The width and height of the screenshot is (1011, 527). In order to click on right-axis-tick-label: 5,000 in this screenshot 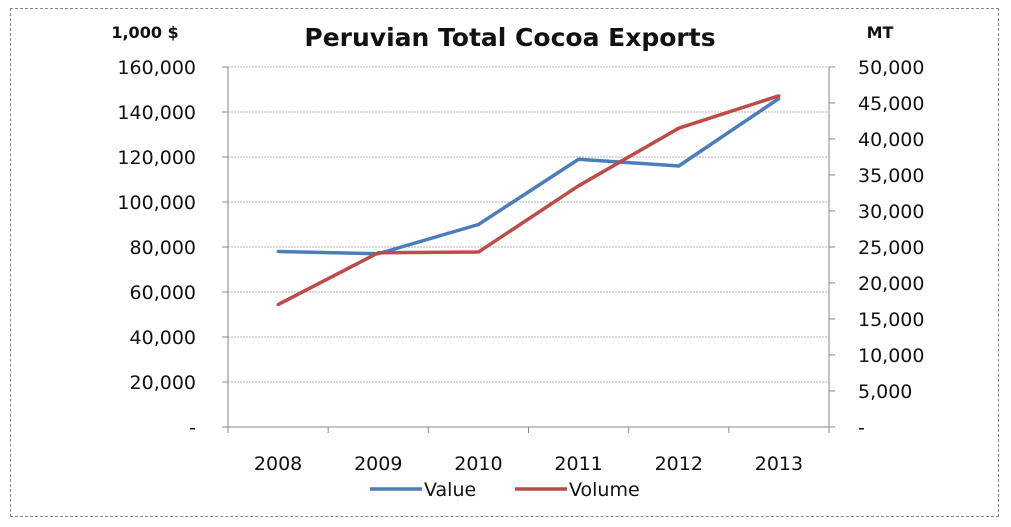, I will do `click(885, 392)`.